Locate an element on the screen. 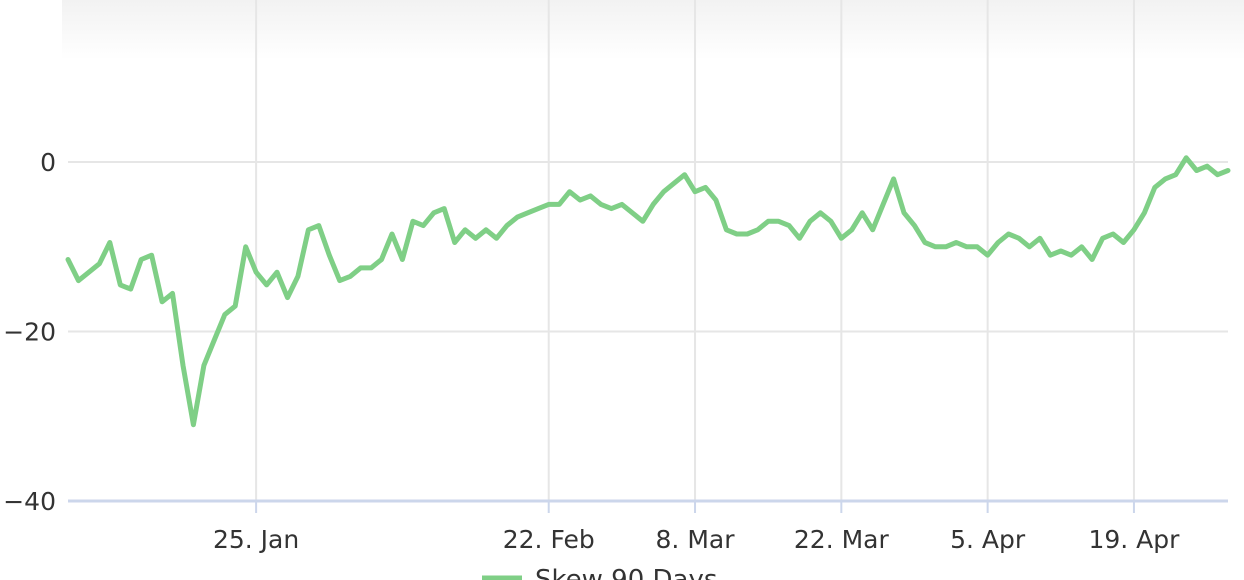 The width and height of the screenshot is (1244, 580). y-tick-label: −40 is located at coordinates (29, 501).